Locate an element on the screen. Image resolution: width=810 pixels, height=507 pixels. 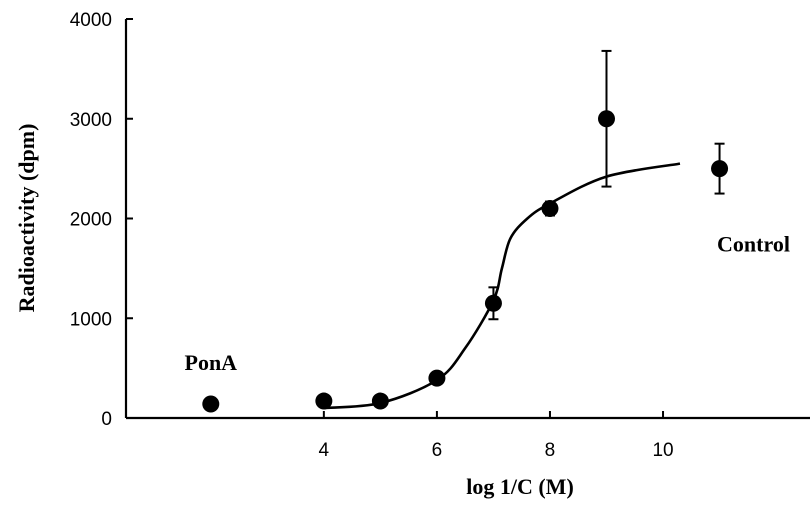
x-tick-label: 6 is located at coordinates (437, 450).